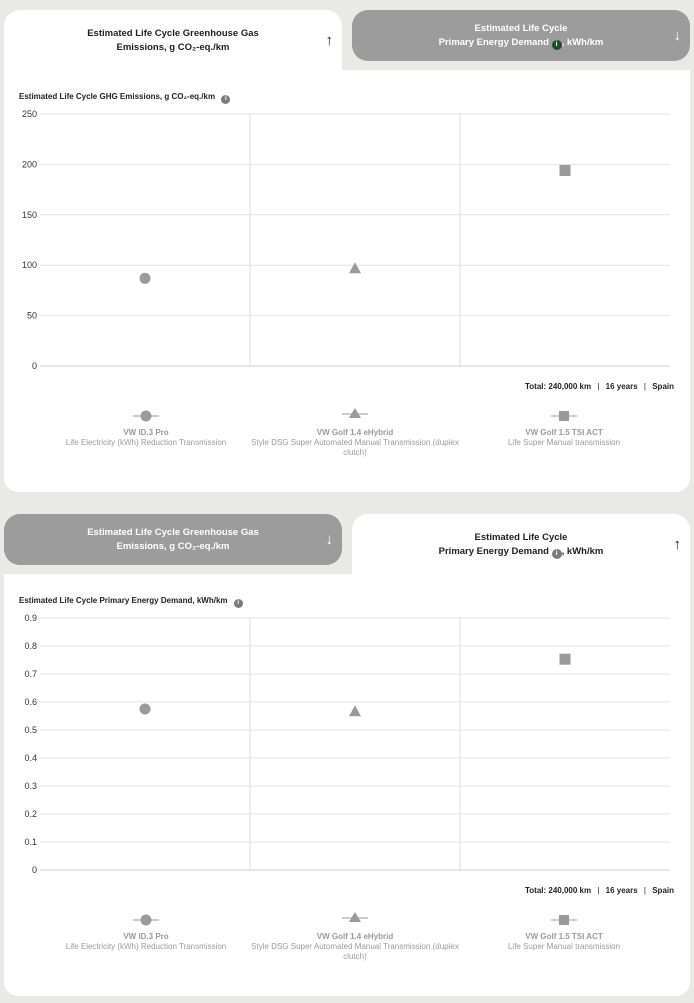 The width and height of the screenshot is (694, 1003). I want to click on y-tick-label: 0.9, so click(30, 618).